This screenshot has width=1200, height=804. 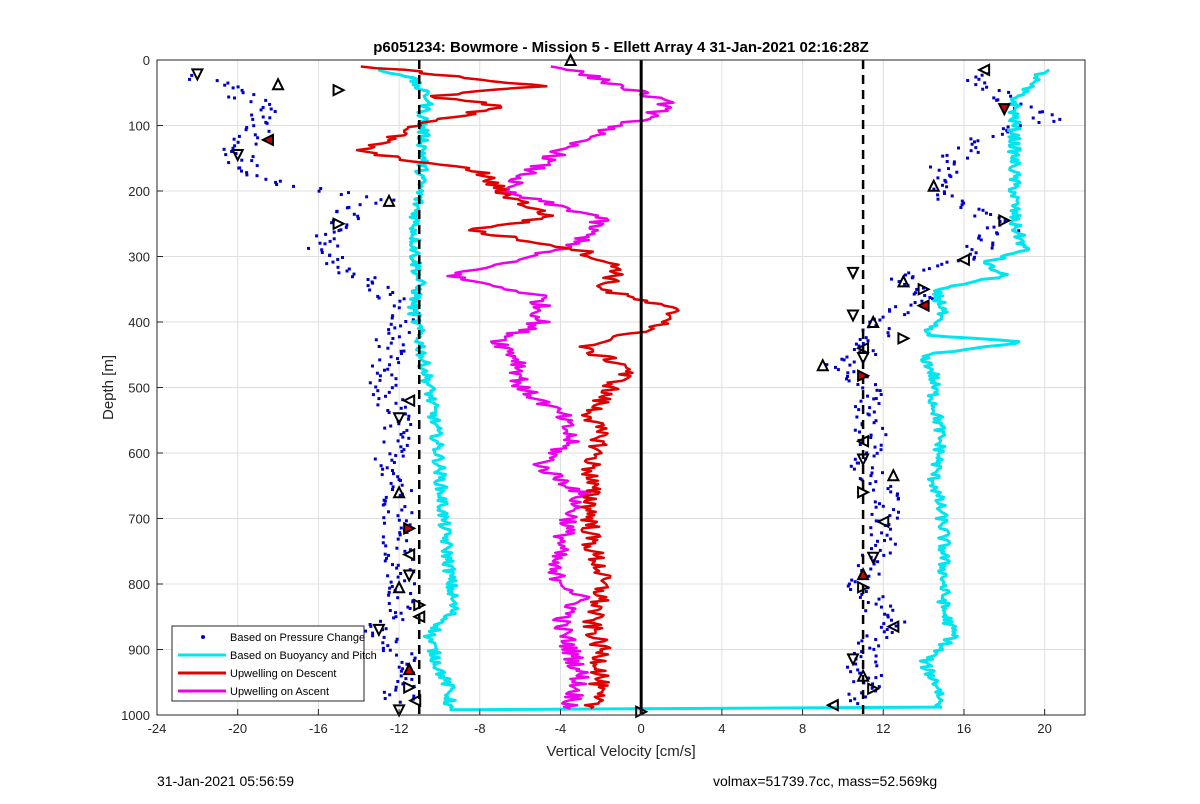 I want to click on y-tick-label: 400, so click(x=139, y=322).